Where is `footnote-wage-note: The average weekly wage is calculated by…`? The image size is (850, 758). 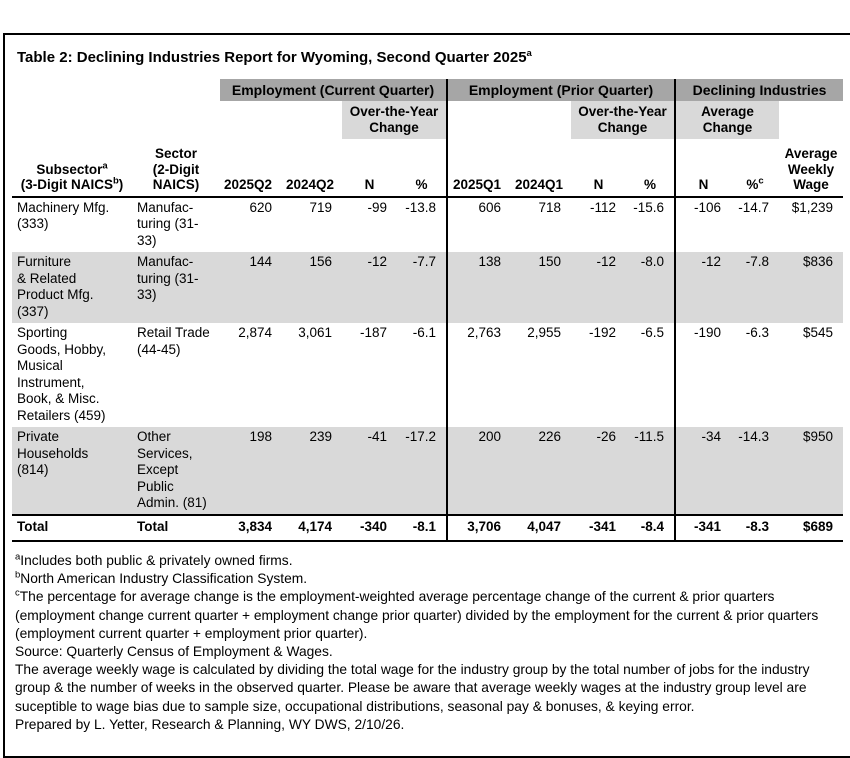
footnote-wage-note: The average weekly wage is calculated by… is located at coordinates (428, 688).